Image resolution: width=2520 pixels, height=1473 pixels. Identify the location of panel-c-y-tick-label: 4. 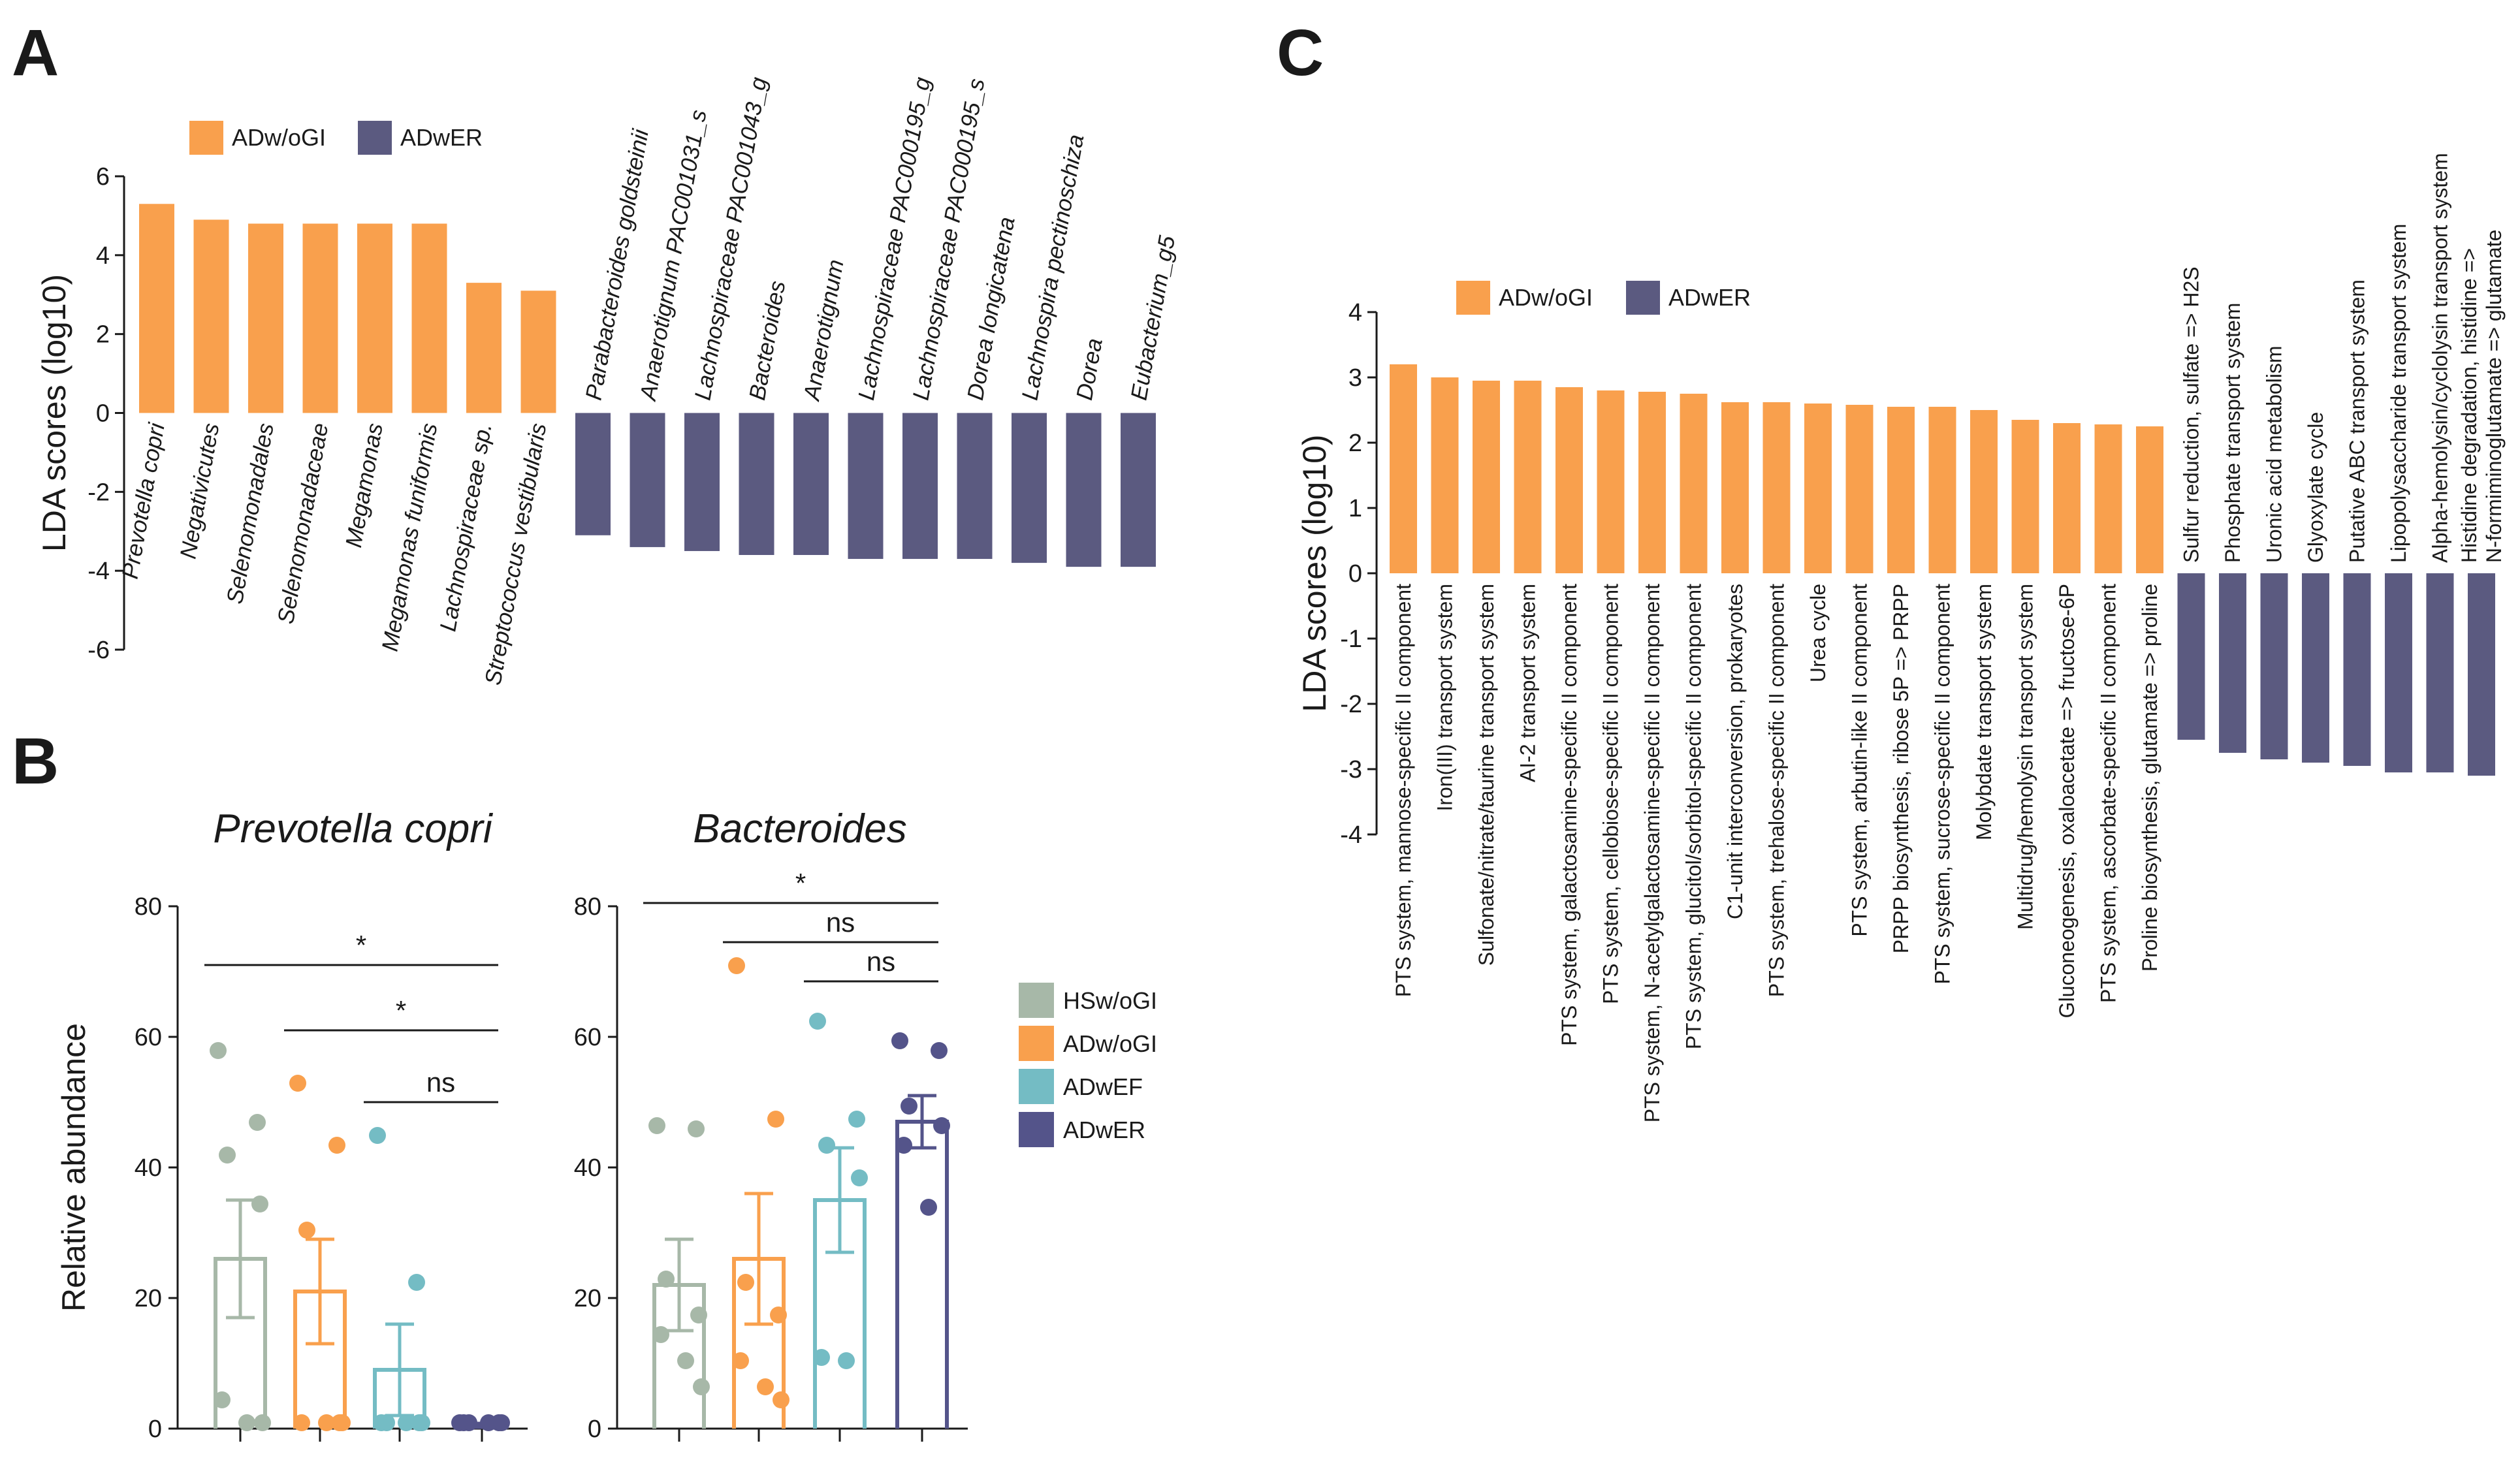
(1355, 312).